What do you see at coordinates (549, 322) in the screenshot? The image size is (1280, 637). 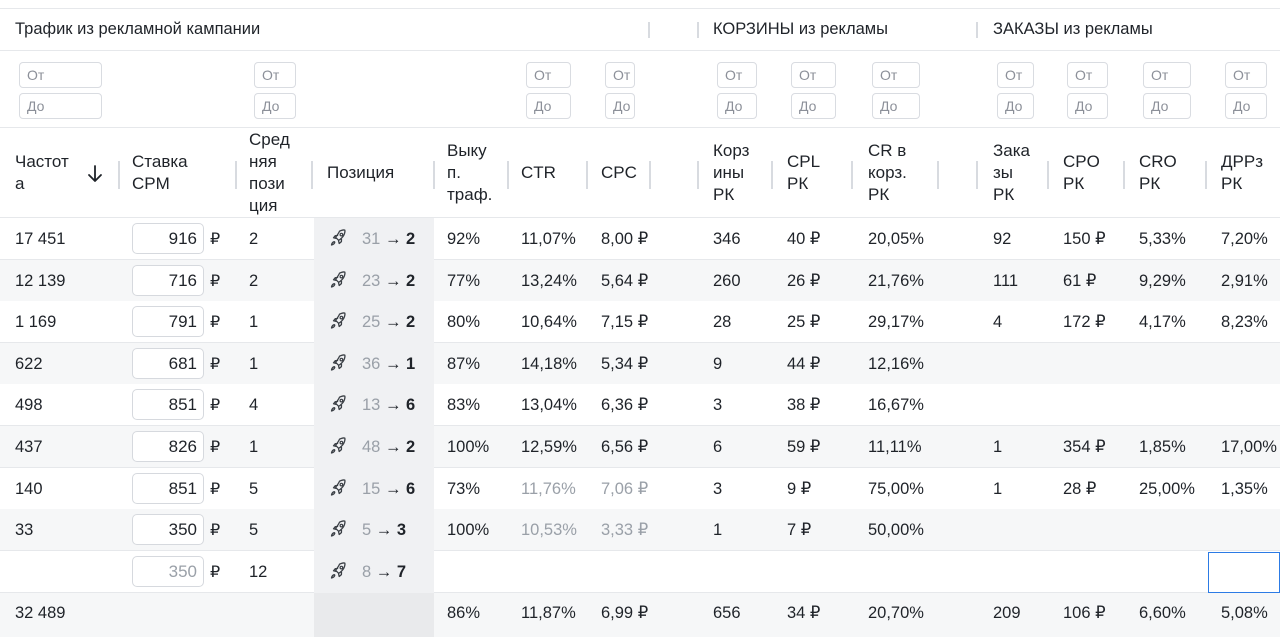 I see `cell-ctr: 10,64%` at bounding box center [549, 322].